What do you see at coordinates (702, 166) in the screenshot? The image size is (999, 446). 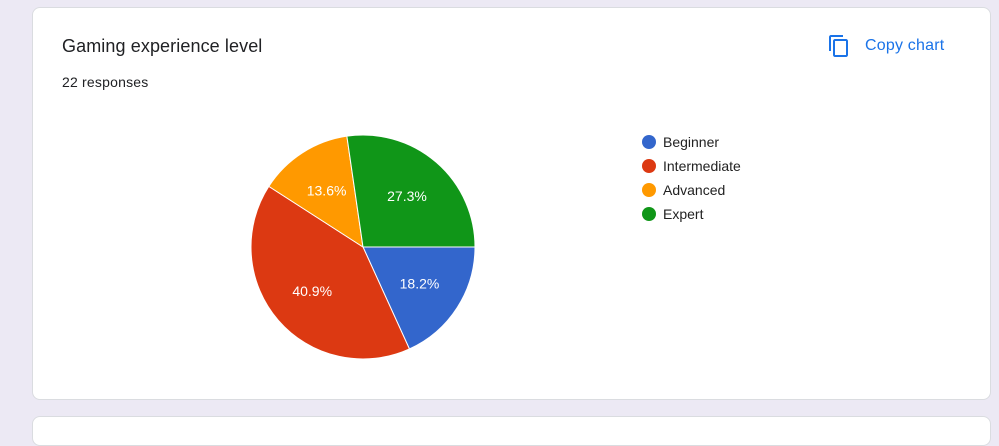 I see `legend-label-intermediate: Intermediate` at bounding box center [702, 166].